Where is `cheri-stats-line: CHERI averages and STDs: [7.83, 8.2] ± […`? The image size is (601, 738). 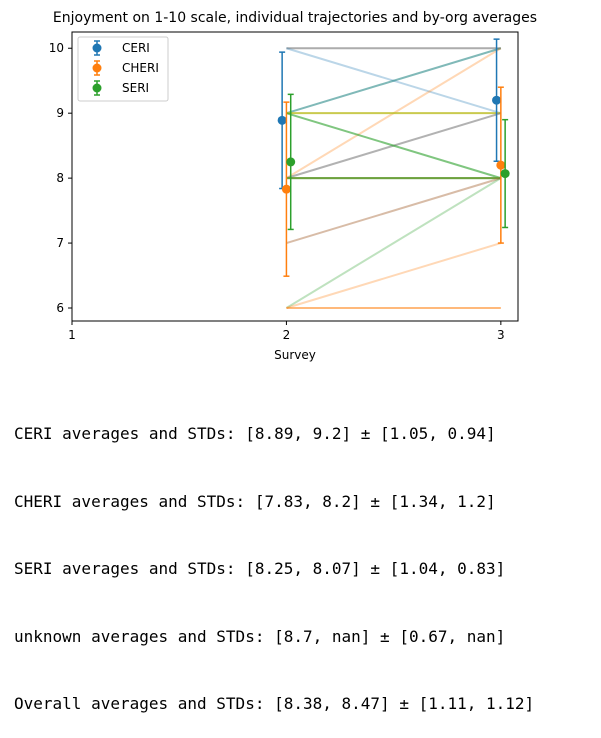
cheri-stats-line: CHERI averages and STDs: [7.83, 8.2] ± [… is located at coordinates (255, 501).